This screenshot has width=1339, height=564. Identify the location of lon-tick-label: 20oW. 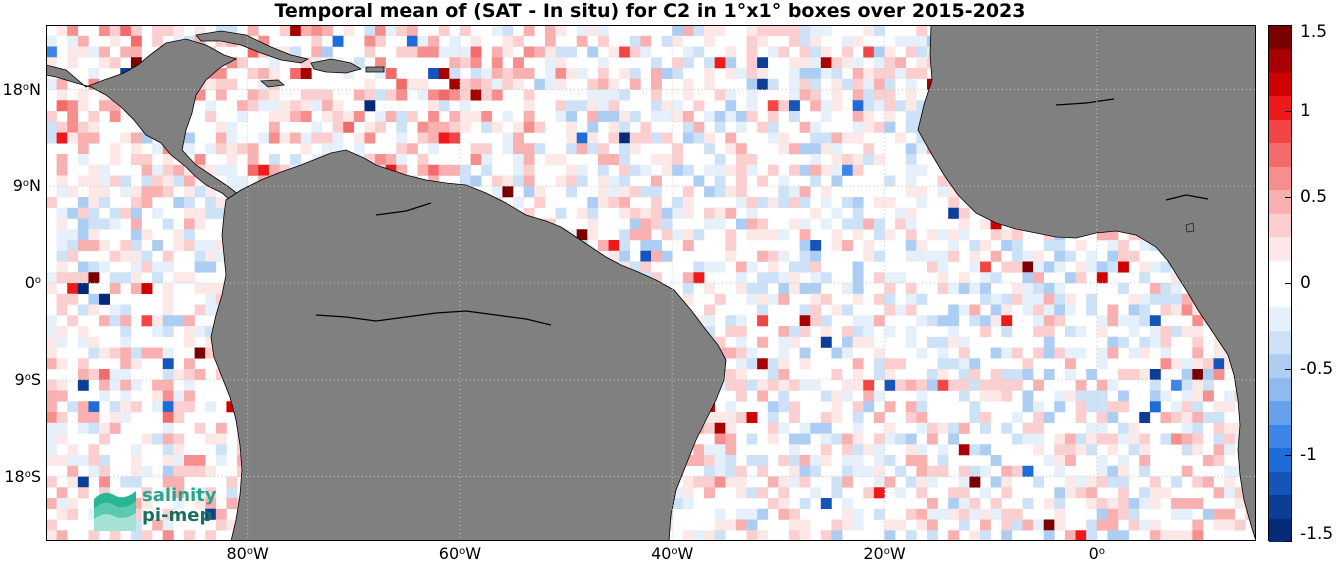
(884, 554).